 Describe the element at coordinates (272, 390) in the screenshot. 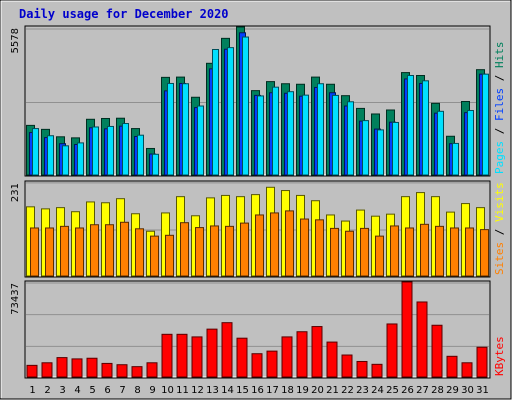

I see `x-tick-label: 17` at that location.